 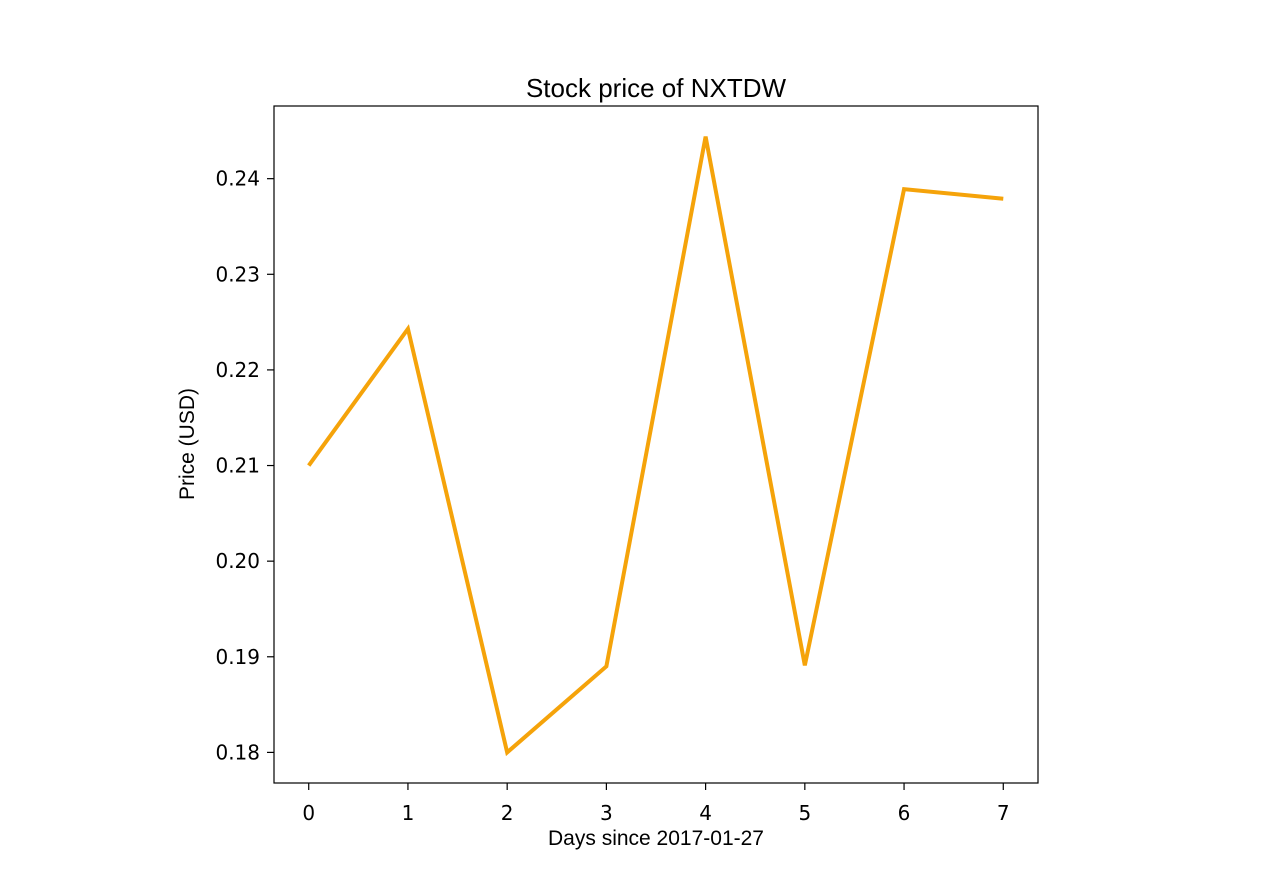 What do you see at coordinates (308, 813) in the screenshot?
I see `x-tick-label: 0` at bounding box center [308, 813].